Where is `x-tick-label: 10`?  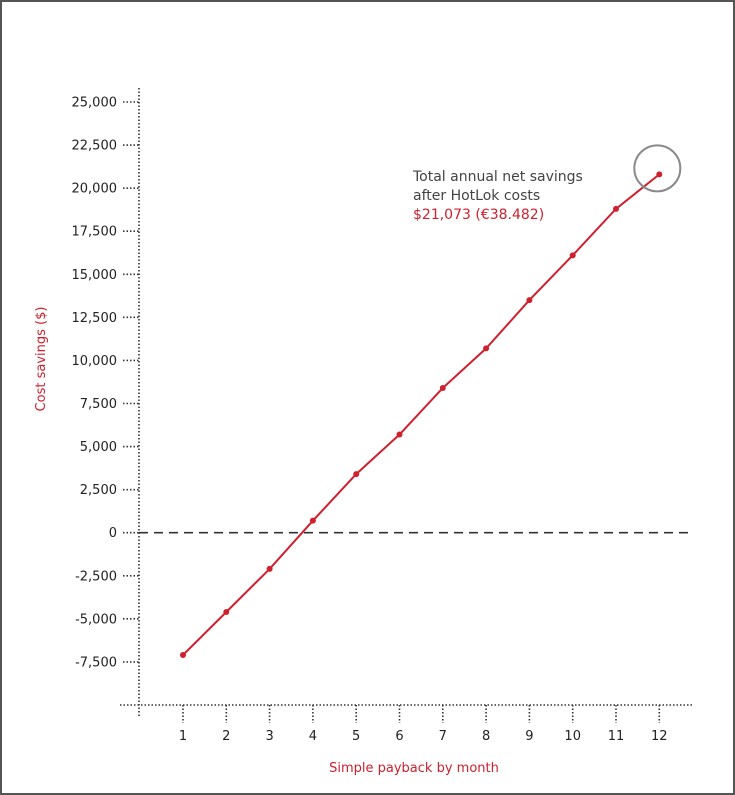 x-tick-label: 10 is located at coordinates (572, 736).